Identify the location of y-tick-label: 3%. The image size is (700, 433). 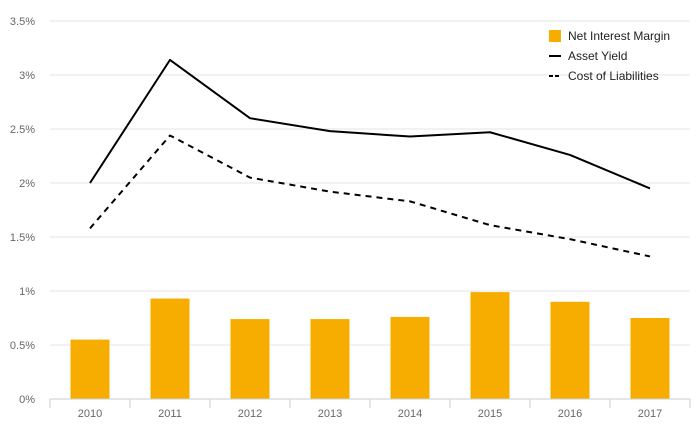
(27, 76).